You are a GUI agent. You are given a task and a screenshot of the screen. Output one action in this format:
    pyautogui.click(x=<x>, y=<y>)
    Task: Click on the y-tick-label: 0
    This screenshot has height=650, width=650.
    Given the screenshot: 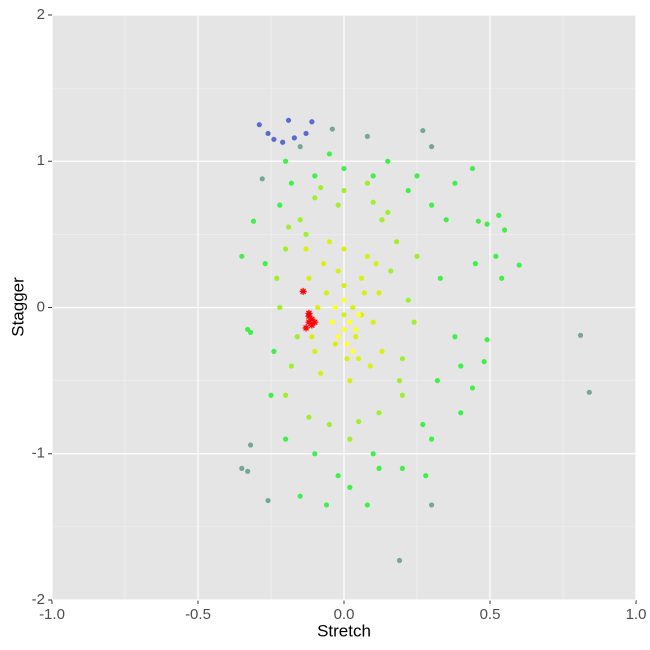 What is the action you would take?
    pyautogui.click(x=41, y=306)
    